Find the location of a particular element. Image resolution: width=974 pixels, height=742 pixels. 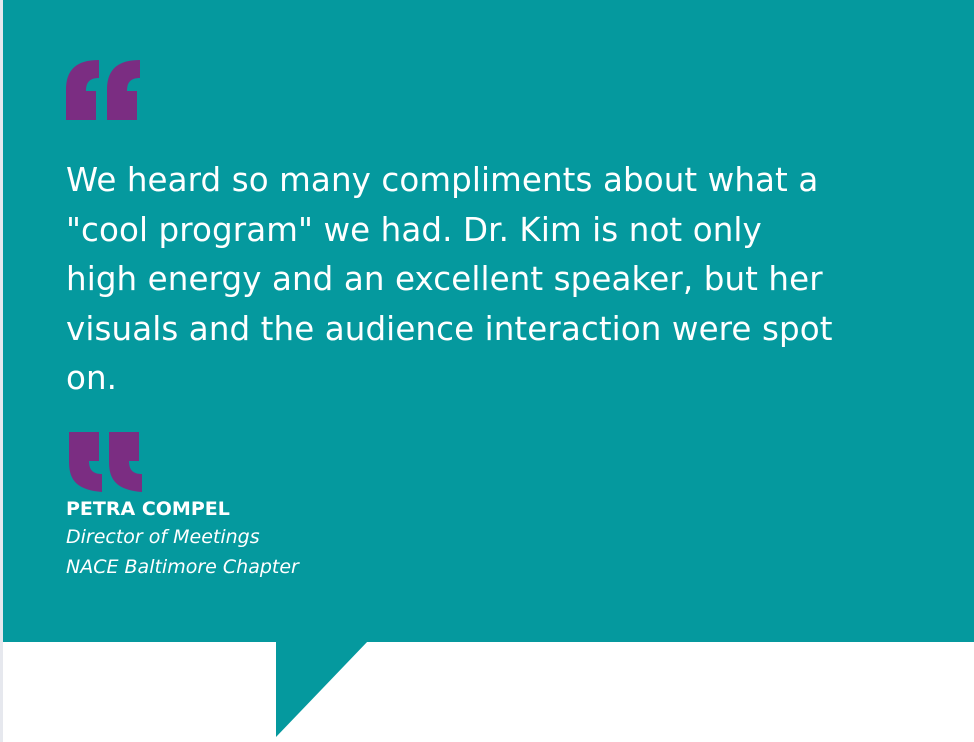

open-quote-icon is located at coordinates (103, 90).